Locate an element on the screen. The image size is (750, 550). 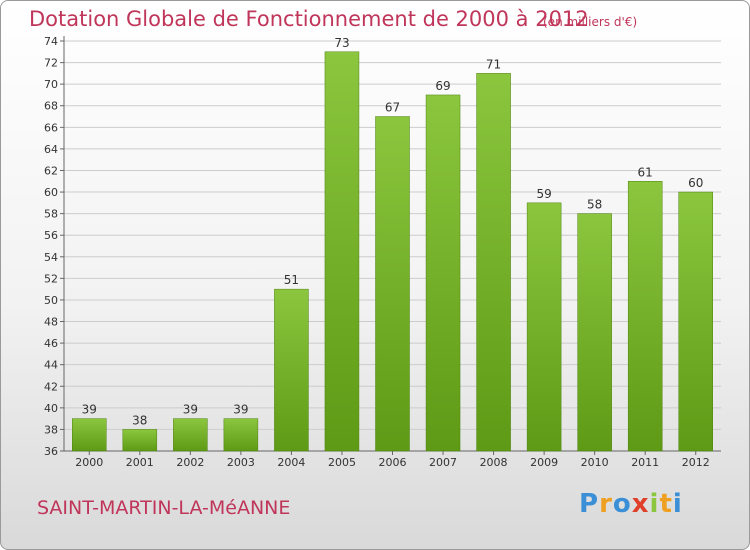
data-label-2002: 39 is located at coordinates (190, 410).